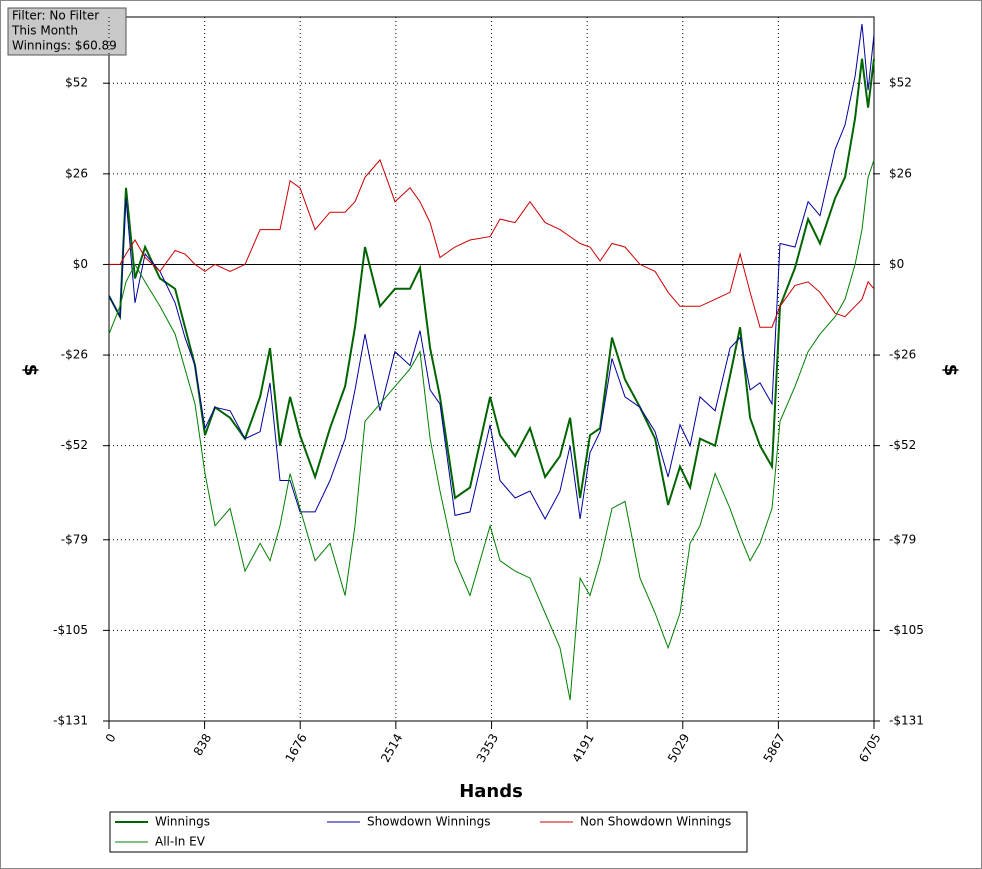 The width and height of the screenshot is (982, 869). Describe the element at coordinates (429, 822) in the screenshot. I see `legend-label: Showdown Winnings` at that location.